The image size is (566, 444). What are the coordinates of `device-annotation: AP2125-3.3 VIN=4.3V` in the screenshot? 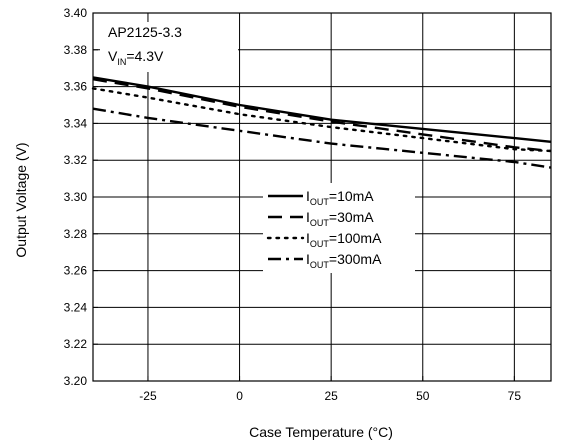 It's located at (169, 47).